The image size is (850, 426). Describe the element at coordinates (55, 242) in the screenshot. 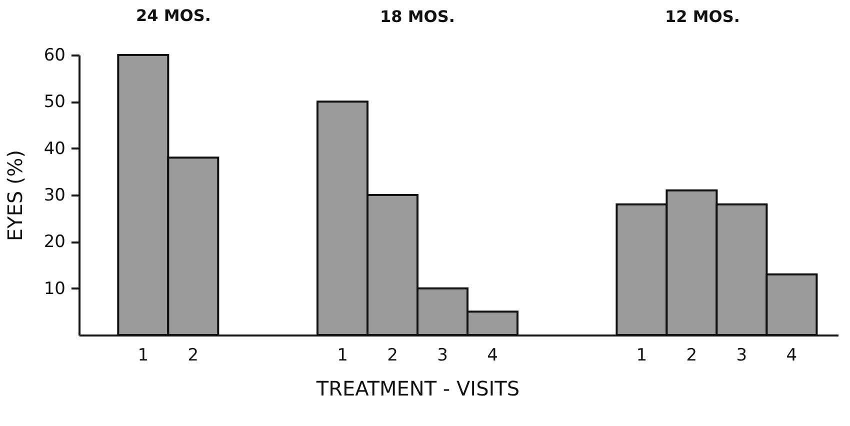

I see `y-tick-label: 20` at that location.